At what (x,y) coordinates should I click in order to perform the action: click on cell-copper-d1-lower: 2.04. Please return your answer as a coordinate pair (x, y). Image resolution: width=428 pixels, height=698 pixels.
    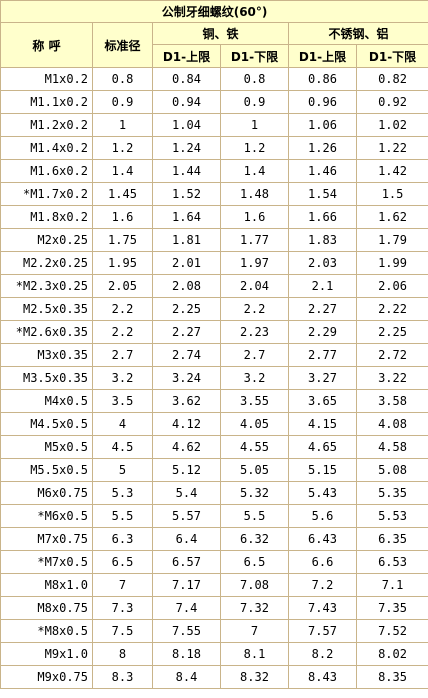
    Looking at the image, I should click on (254, 286).